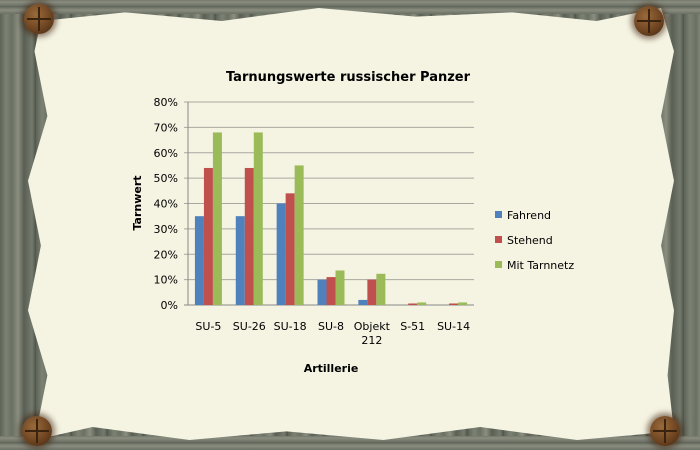 This screenshot has width=700, height=450. Describe the element at coordinates (169, 305) in the screenshot. I see `y-tick-label: 0%` at that location.